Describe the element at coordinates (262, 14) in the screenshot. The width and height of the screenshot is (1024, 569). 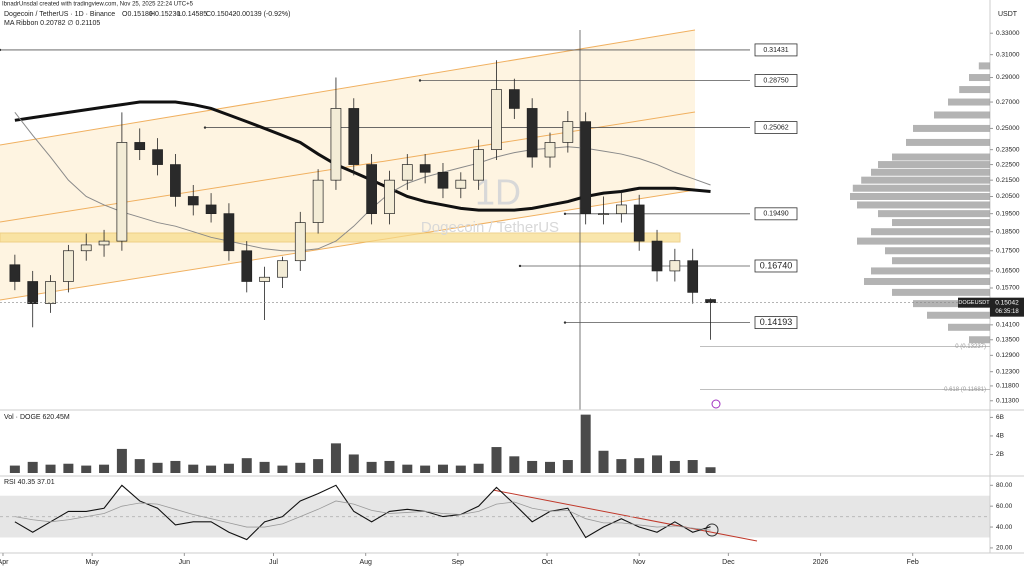
I see `ohlc: -0.00139 (-0.92%)` at that location.